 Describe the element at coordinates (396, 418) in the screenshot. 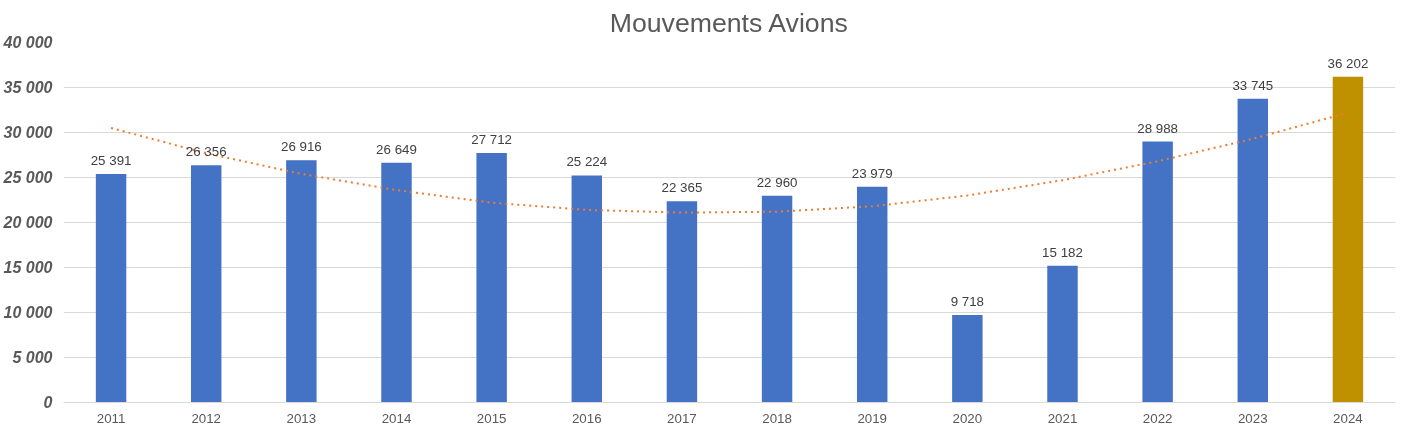

I see `x-tick-label: 2014` at that location.